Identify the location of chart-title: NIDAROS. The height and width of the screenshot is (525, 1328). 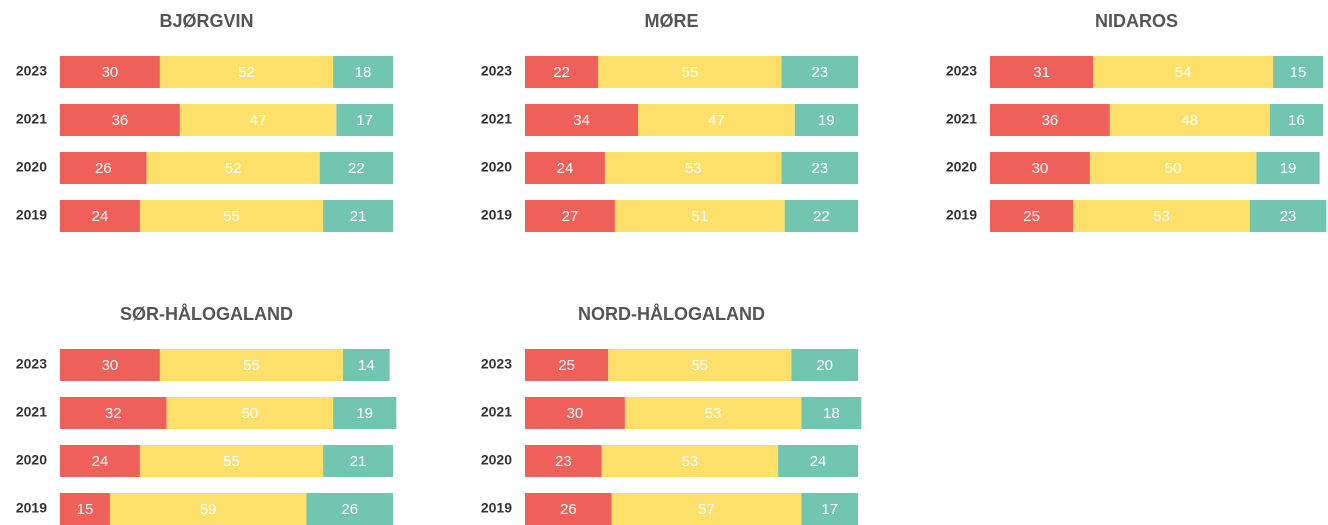
(1136, 21).